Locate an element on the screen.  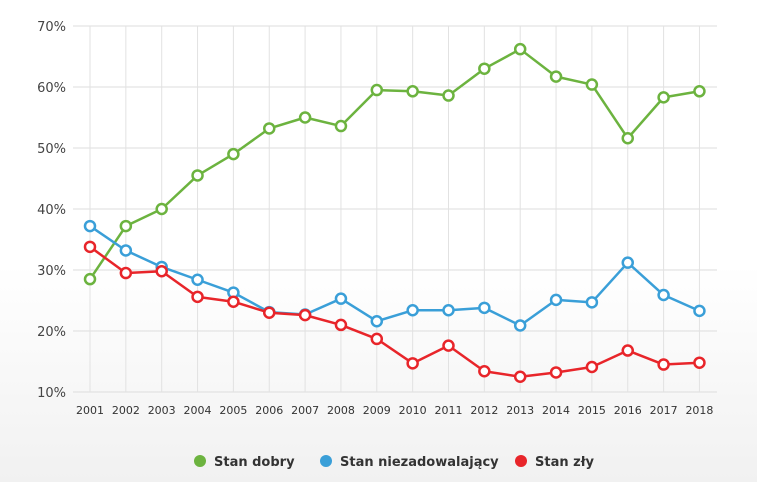
x-tick-label: 2011 is located at coordinates (449, 410).